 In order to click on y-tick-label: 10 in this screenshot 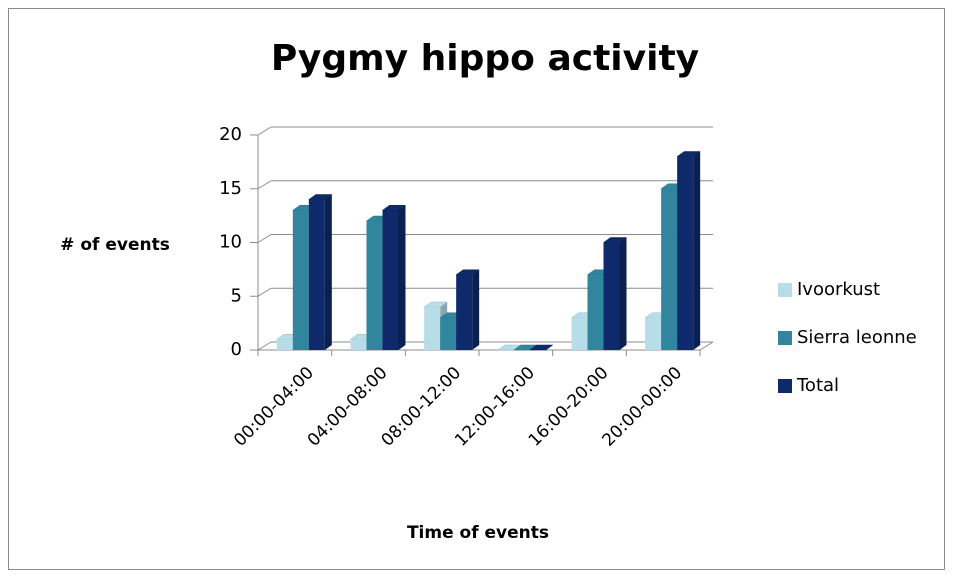, I will do `click(230, 242)`.